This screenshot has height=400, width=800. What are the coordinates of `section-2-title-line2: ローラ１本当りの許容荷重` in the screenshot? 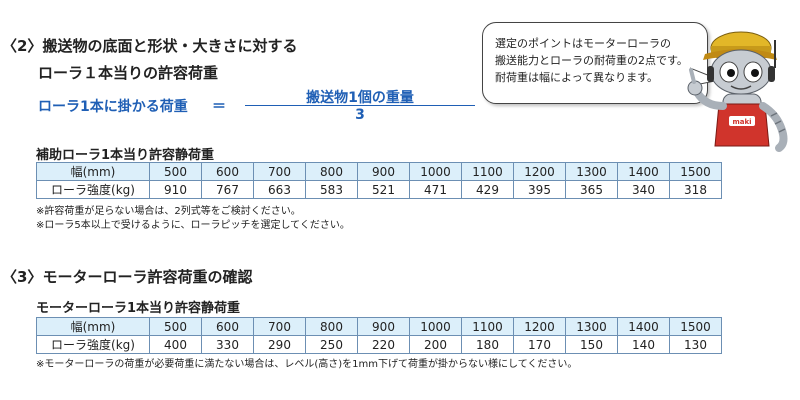 It's located at (128, 73).